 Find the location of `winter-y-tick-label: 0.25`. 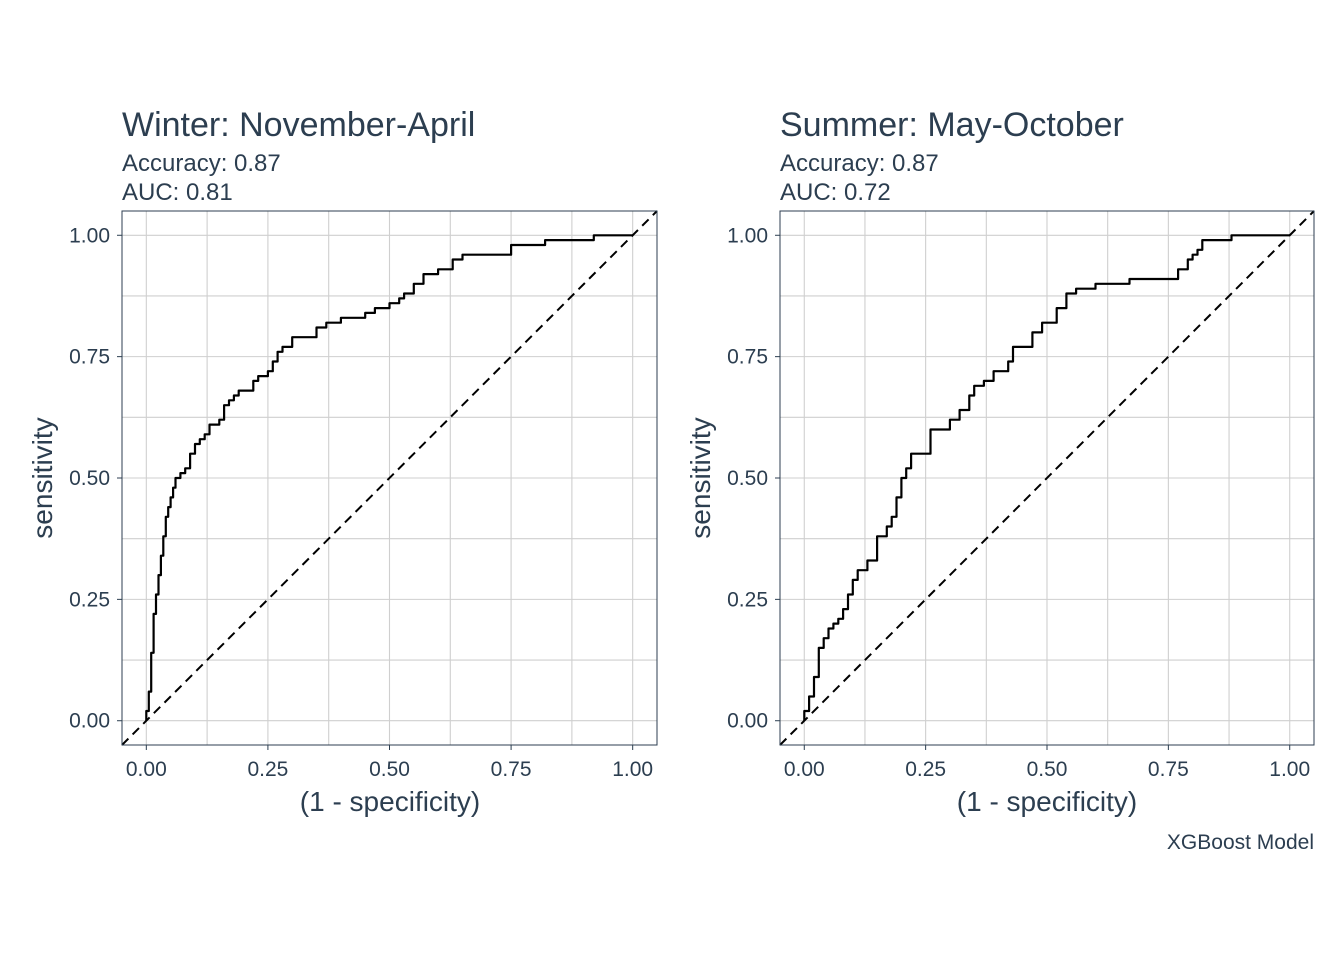

winter-y-tick-label: 0.25 is located at coordinates (89, 599).